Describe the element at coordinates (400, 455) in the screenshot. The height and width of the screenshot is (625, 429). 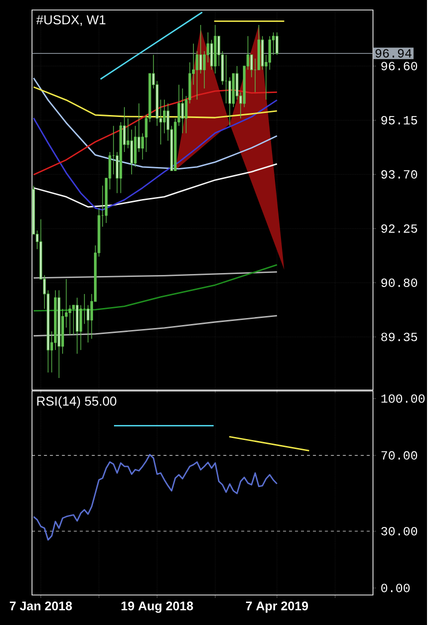
I see `y-tick-label: 70.00` at that location.